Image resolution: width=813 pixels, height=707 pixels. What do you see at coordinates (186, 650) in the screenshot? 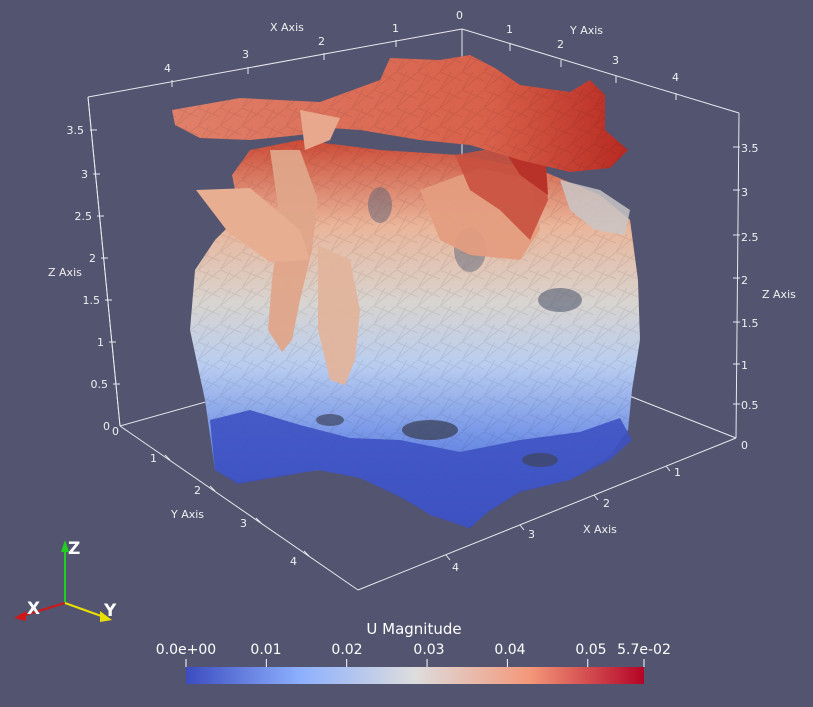
I see `legend-tick-label: 0.0e+00` at bounding box center [186, 650].